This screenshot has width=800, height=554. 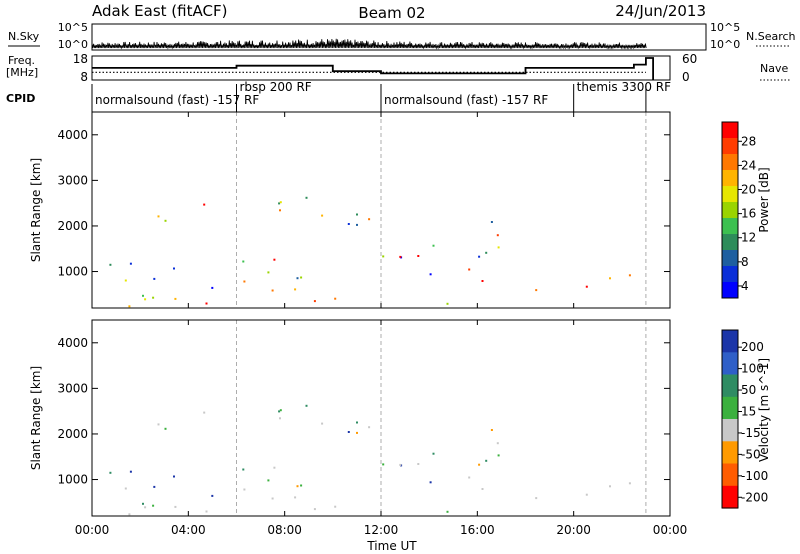 I want to click on freq-tick-bottom: 8, so click(x=84, y=77).